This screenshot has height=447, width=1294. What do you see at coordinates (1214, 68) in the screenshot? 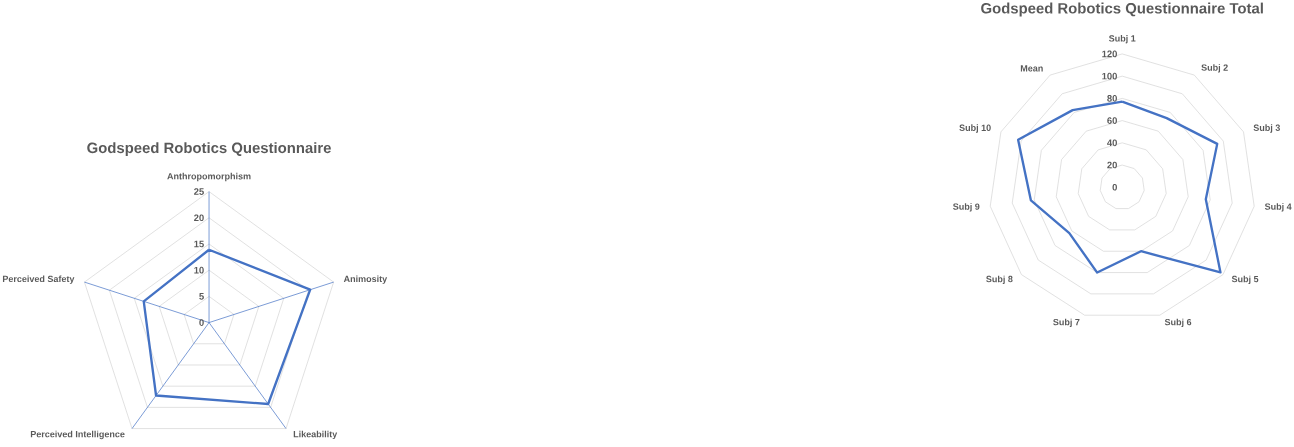
I see `spoke-label: Subj 2` at bounding box center [1214, 68].